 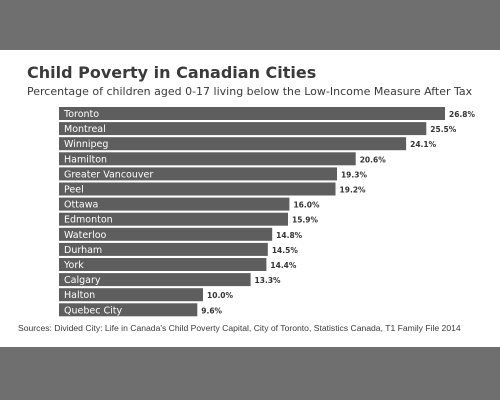 What do you see at coordinates (85, 159) in the screenshot?
I see `bar-category-label: Hamilton` at bounding box center [85, 159].